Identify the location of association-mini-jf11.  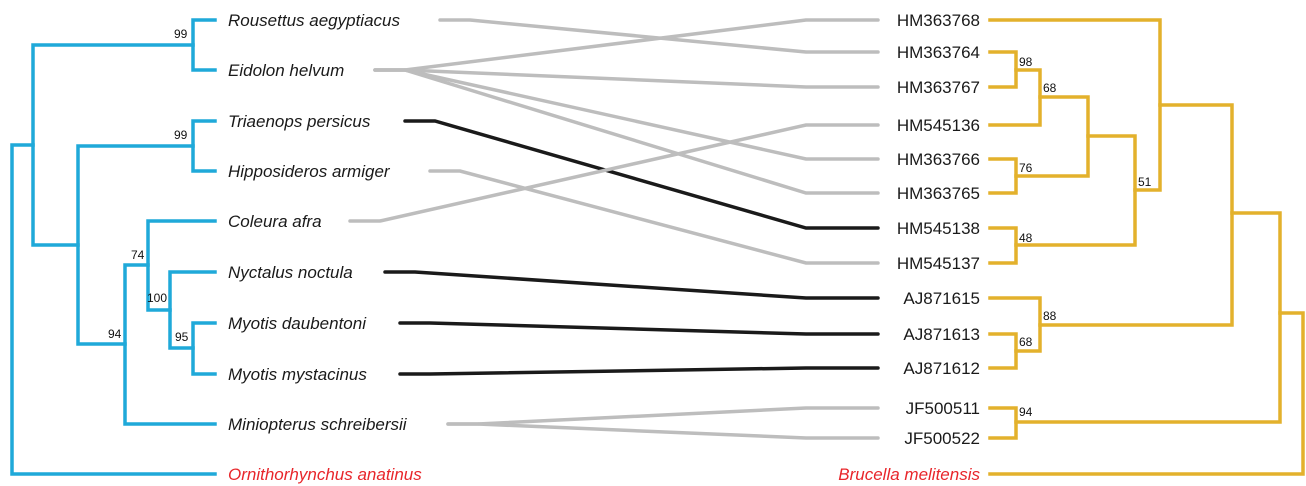
(663, 416).